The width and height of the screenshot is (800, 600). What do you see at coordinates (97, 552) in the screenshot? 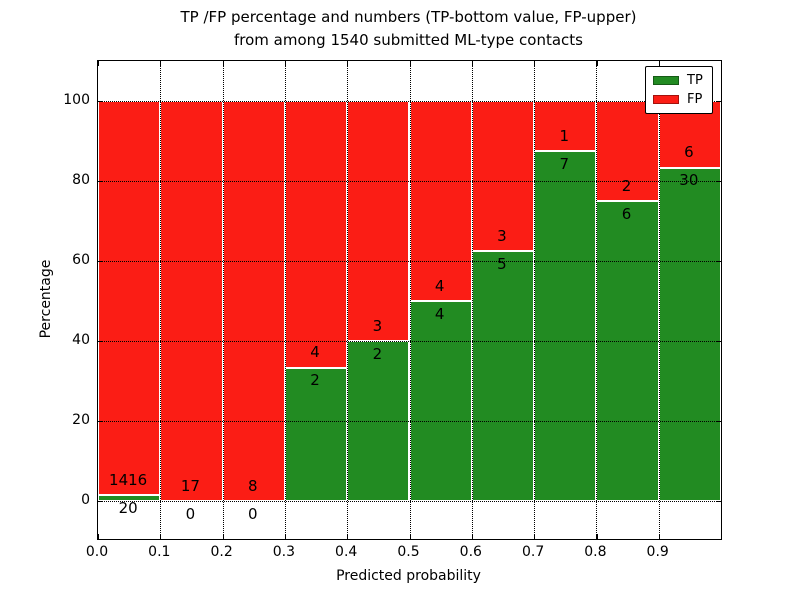
I see `x-tick-label: 0.0` at bounding box center [97, 552].